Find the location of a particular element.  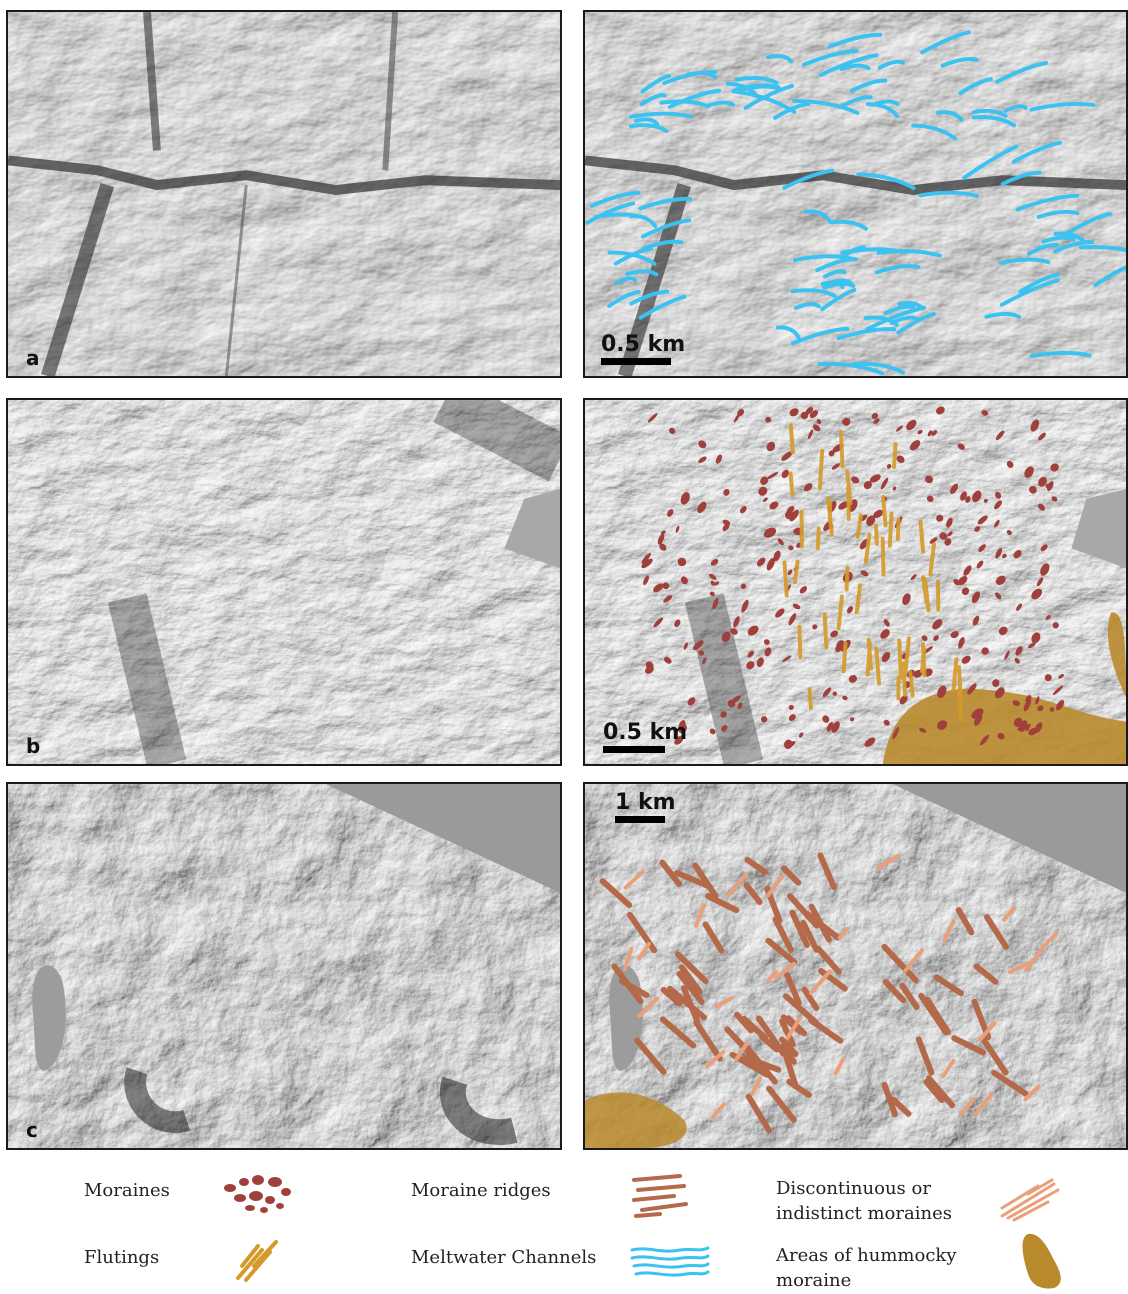

legend-meltwater-channels-label: Meltwater Channels is located at coordinates (503, 1258).